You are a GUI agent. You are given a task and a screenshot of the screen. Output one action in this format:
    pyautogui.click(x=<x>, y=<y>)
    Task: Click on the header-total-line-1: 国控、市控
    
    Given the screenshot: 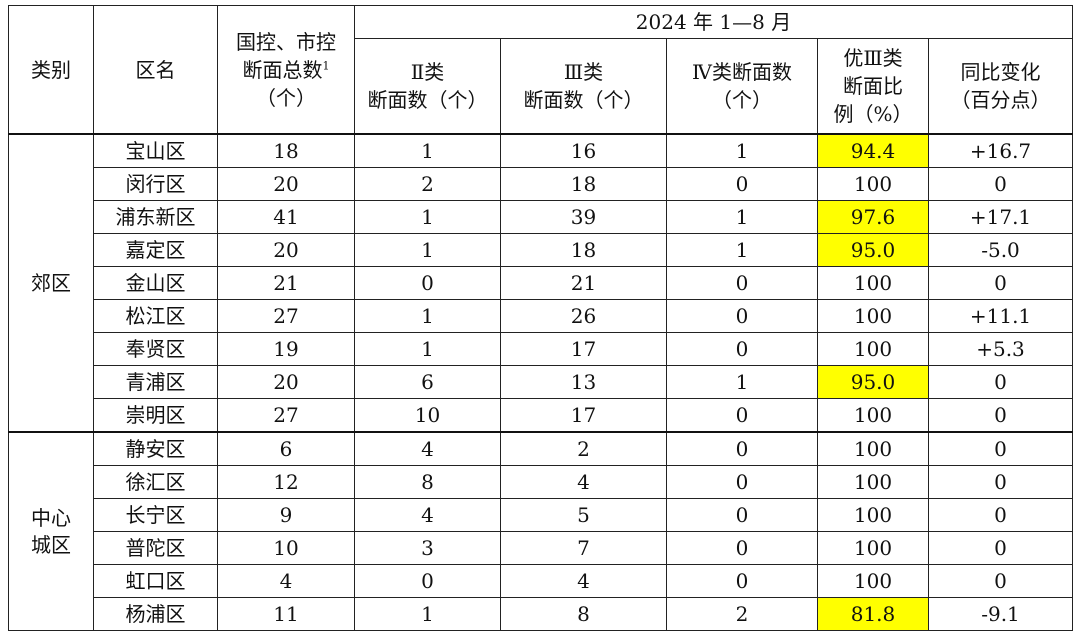 What is the action you would take?
    pyautogui.click(x=286, y=41)
    